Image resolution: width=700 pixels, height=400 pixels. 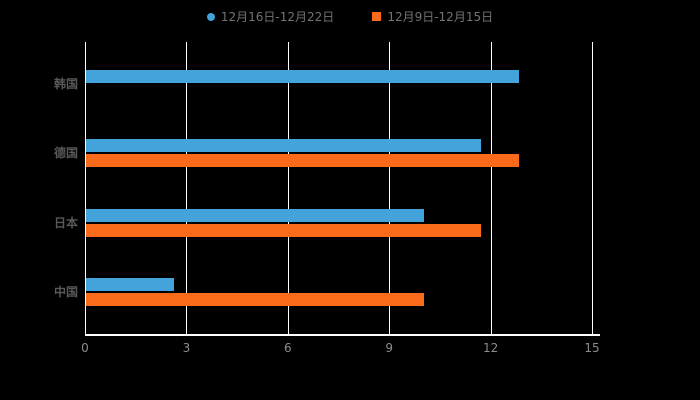 What do you see at coordinates (342, 335) in the screenshot?
I see `x-axis-line` at bounding box center [342, 335].